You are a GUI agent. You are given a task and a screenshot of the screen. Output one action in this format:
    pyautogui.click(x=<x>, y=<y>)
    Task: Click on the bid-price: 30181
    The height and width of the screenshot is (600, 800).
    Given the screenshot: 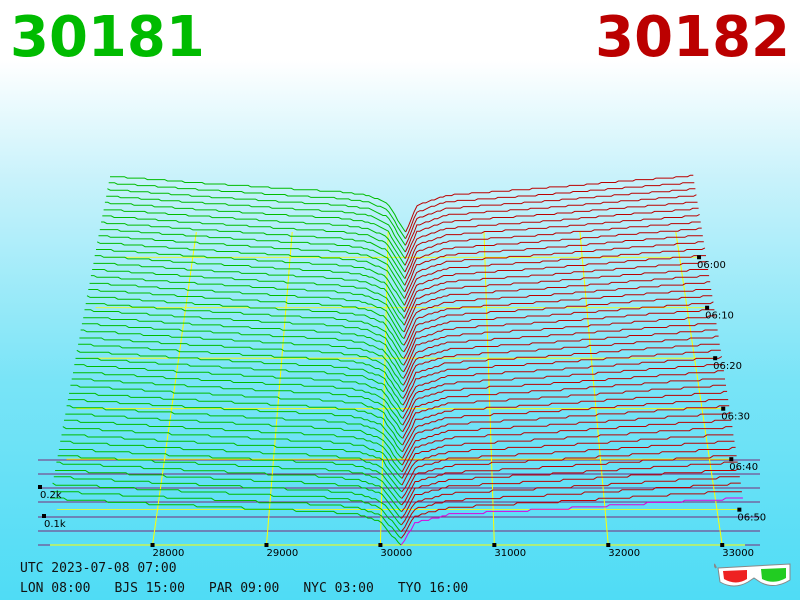 What is the action you would take?
    pyautogui.click(x=107, y=37)
    